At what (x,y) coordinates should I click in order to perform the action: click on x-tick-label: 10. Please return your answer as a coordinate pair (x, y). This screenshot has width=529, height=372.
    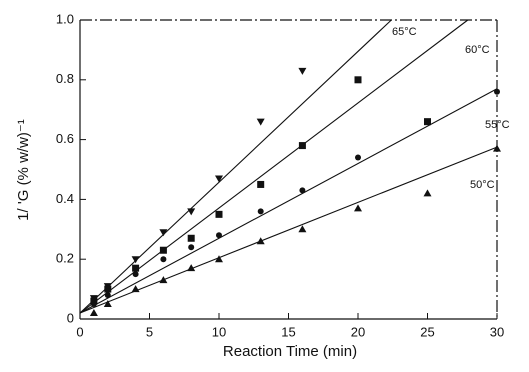
    Looking at the image, I should click on (219, 331).